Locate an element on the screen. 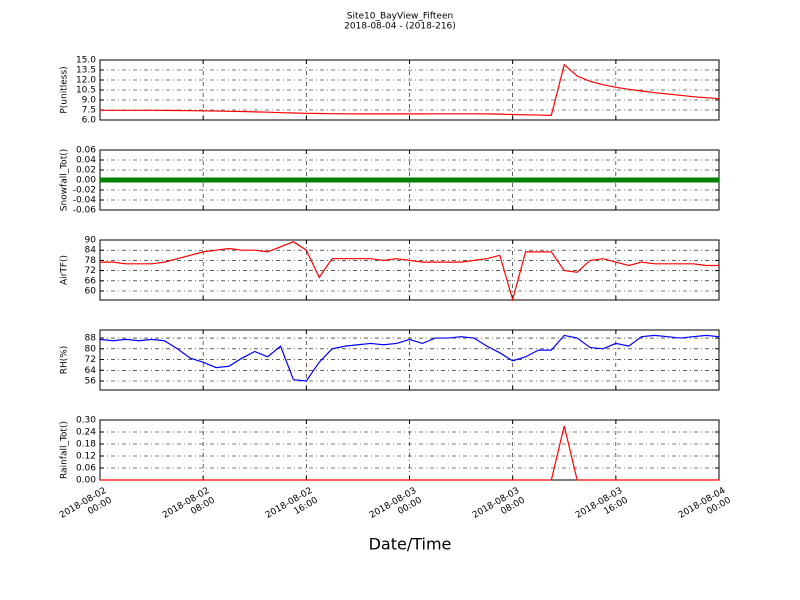  y-axis-label: RH(%) is located at coordinates (65, 360).